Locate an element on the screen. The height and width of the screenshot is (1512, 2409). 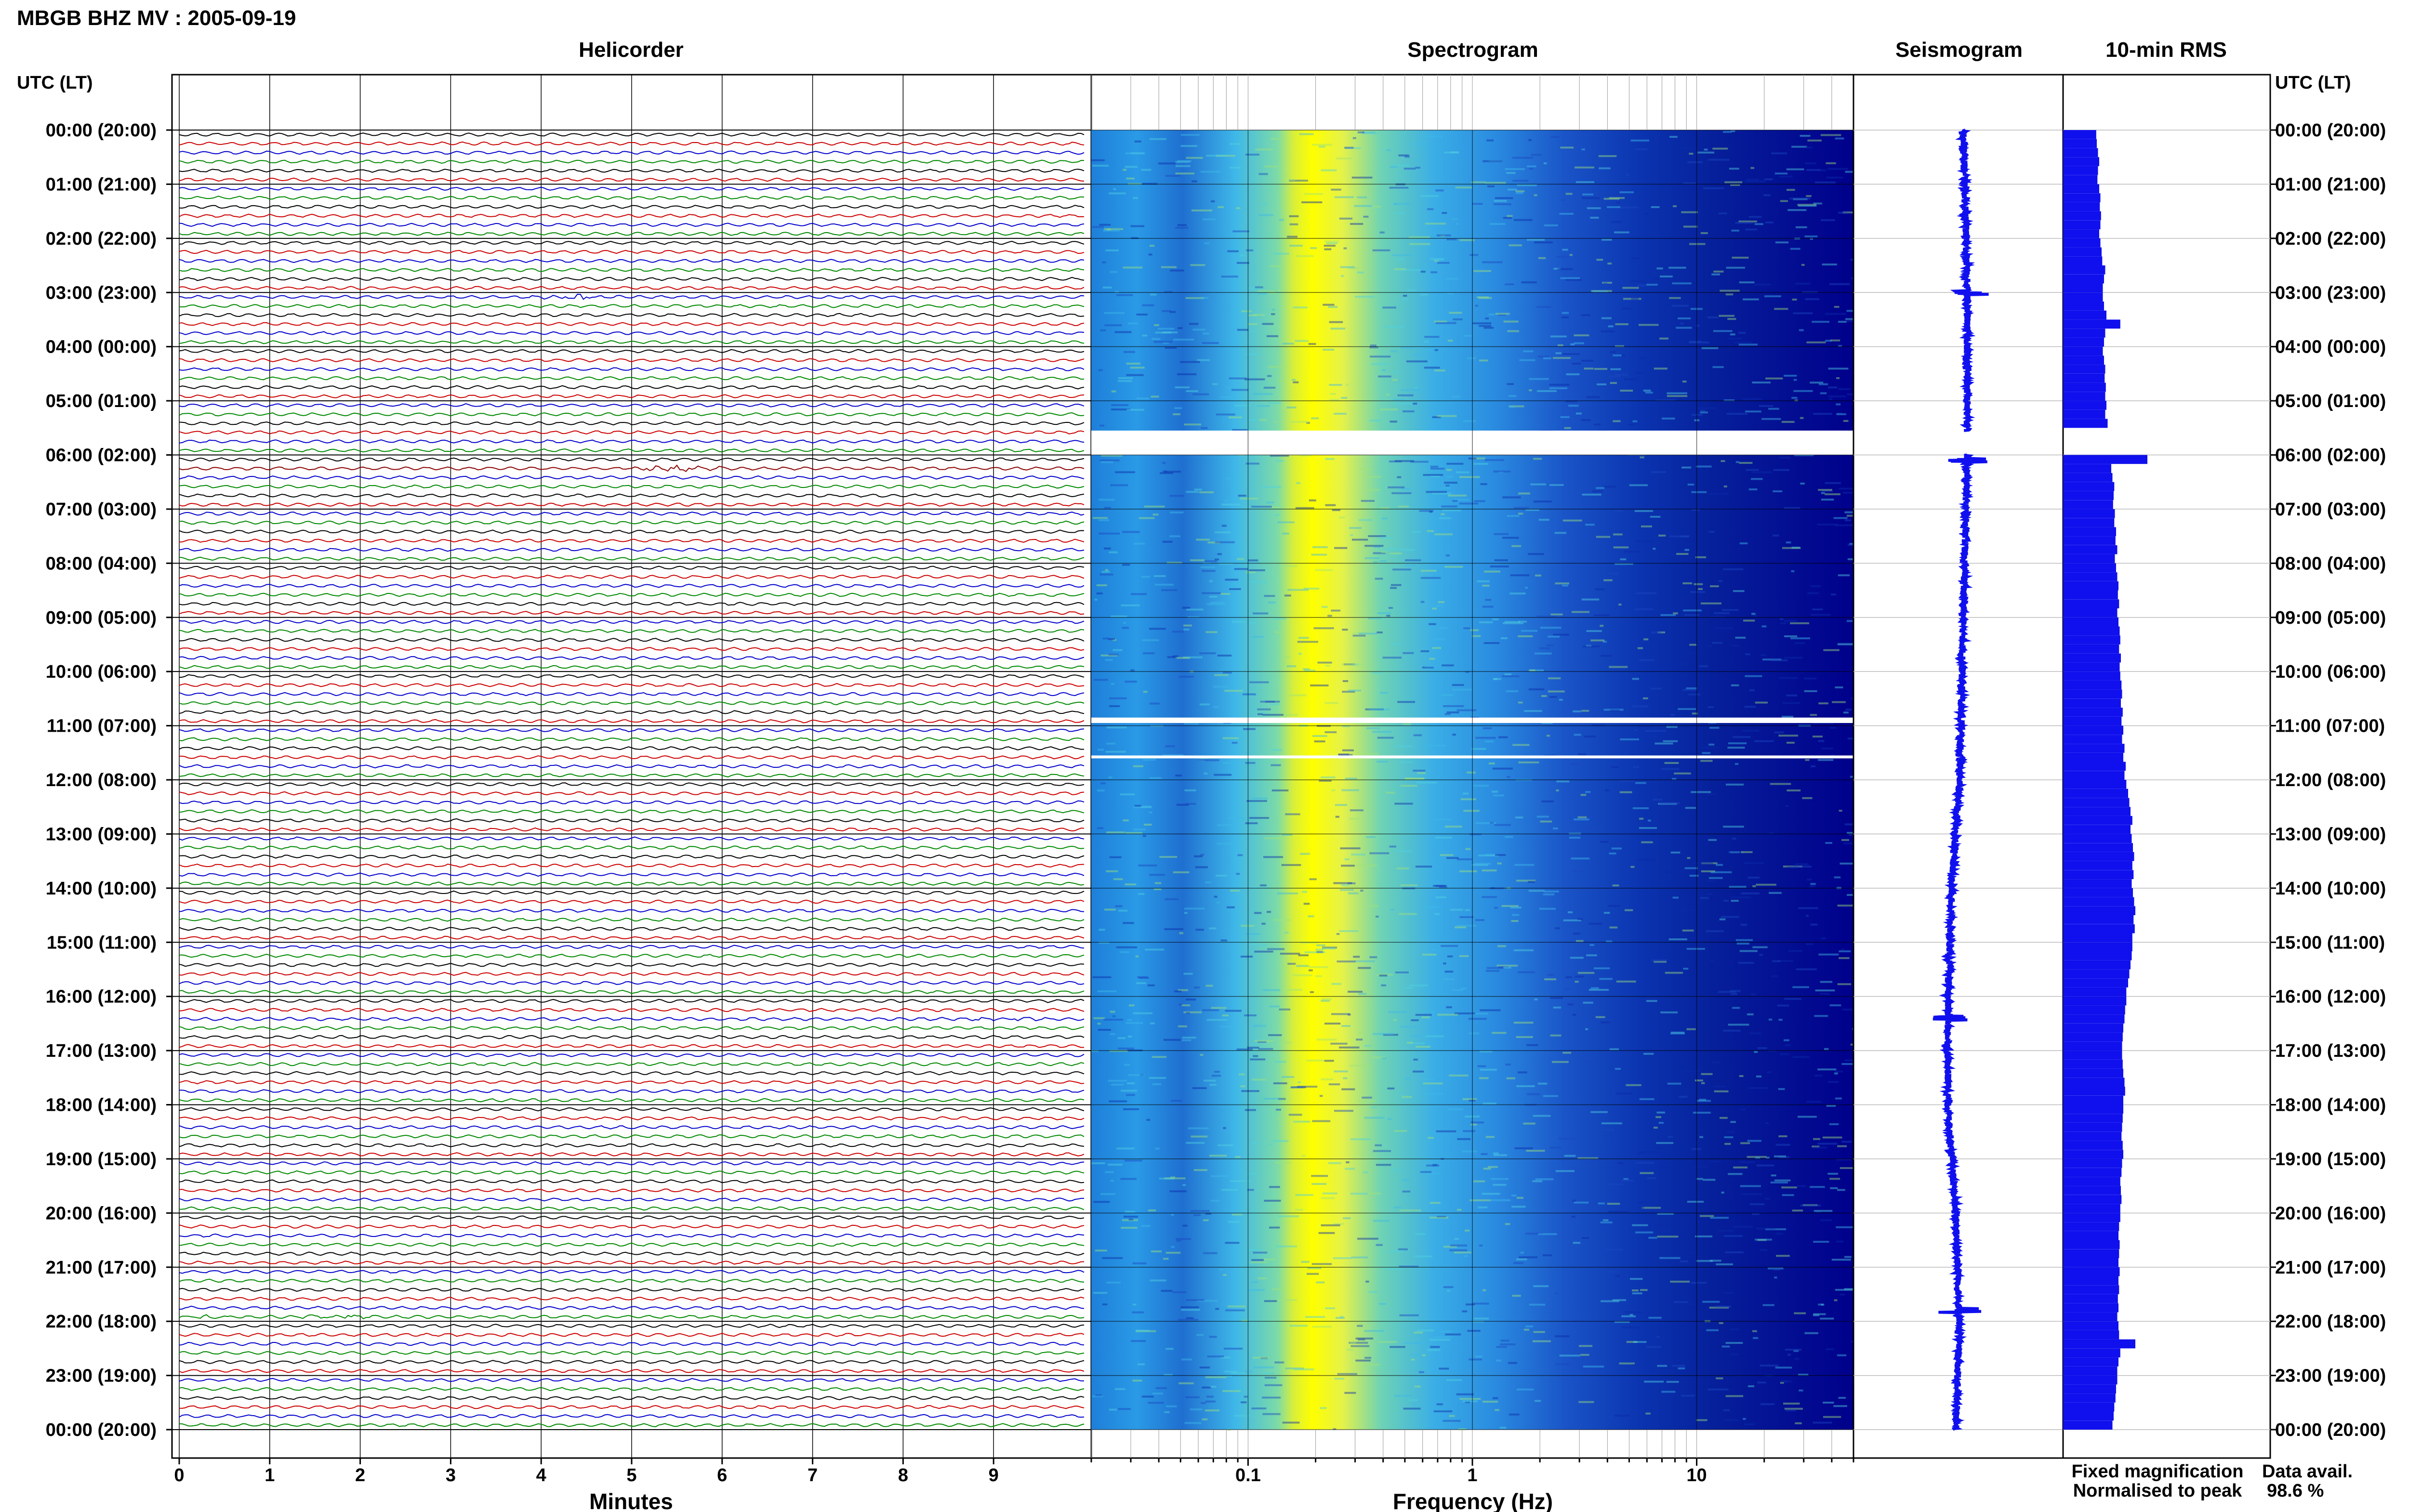
time-label-left: 14:00 (10:00) is located at coordinates (101, 889).